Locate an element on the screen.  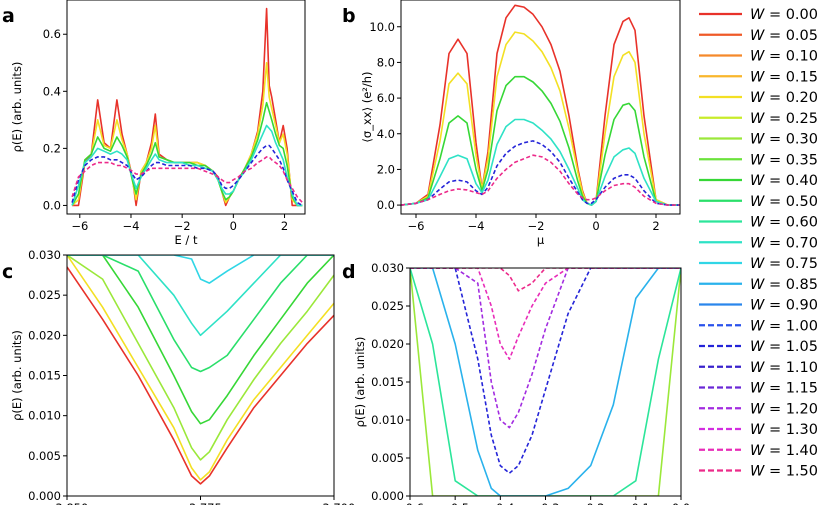
panel-b-ytick-label: 8.0 is located at coordinates (386, 62).